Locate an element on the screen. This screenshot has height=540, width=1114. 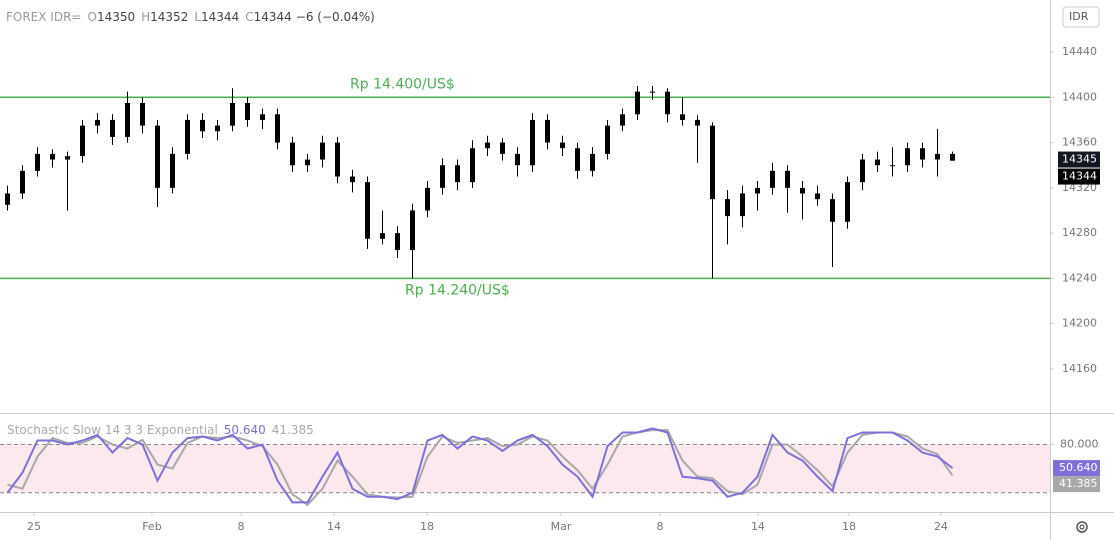
price-marker-label: 14344 is located at coordinates (1079, 176).